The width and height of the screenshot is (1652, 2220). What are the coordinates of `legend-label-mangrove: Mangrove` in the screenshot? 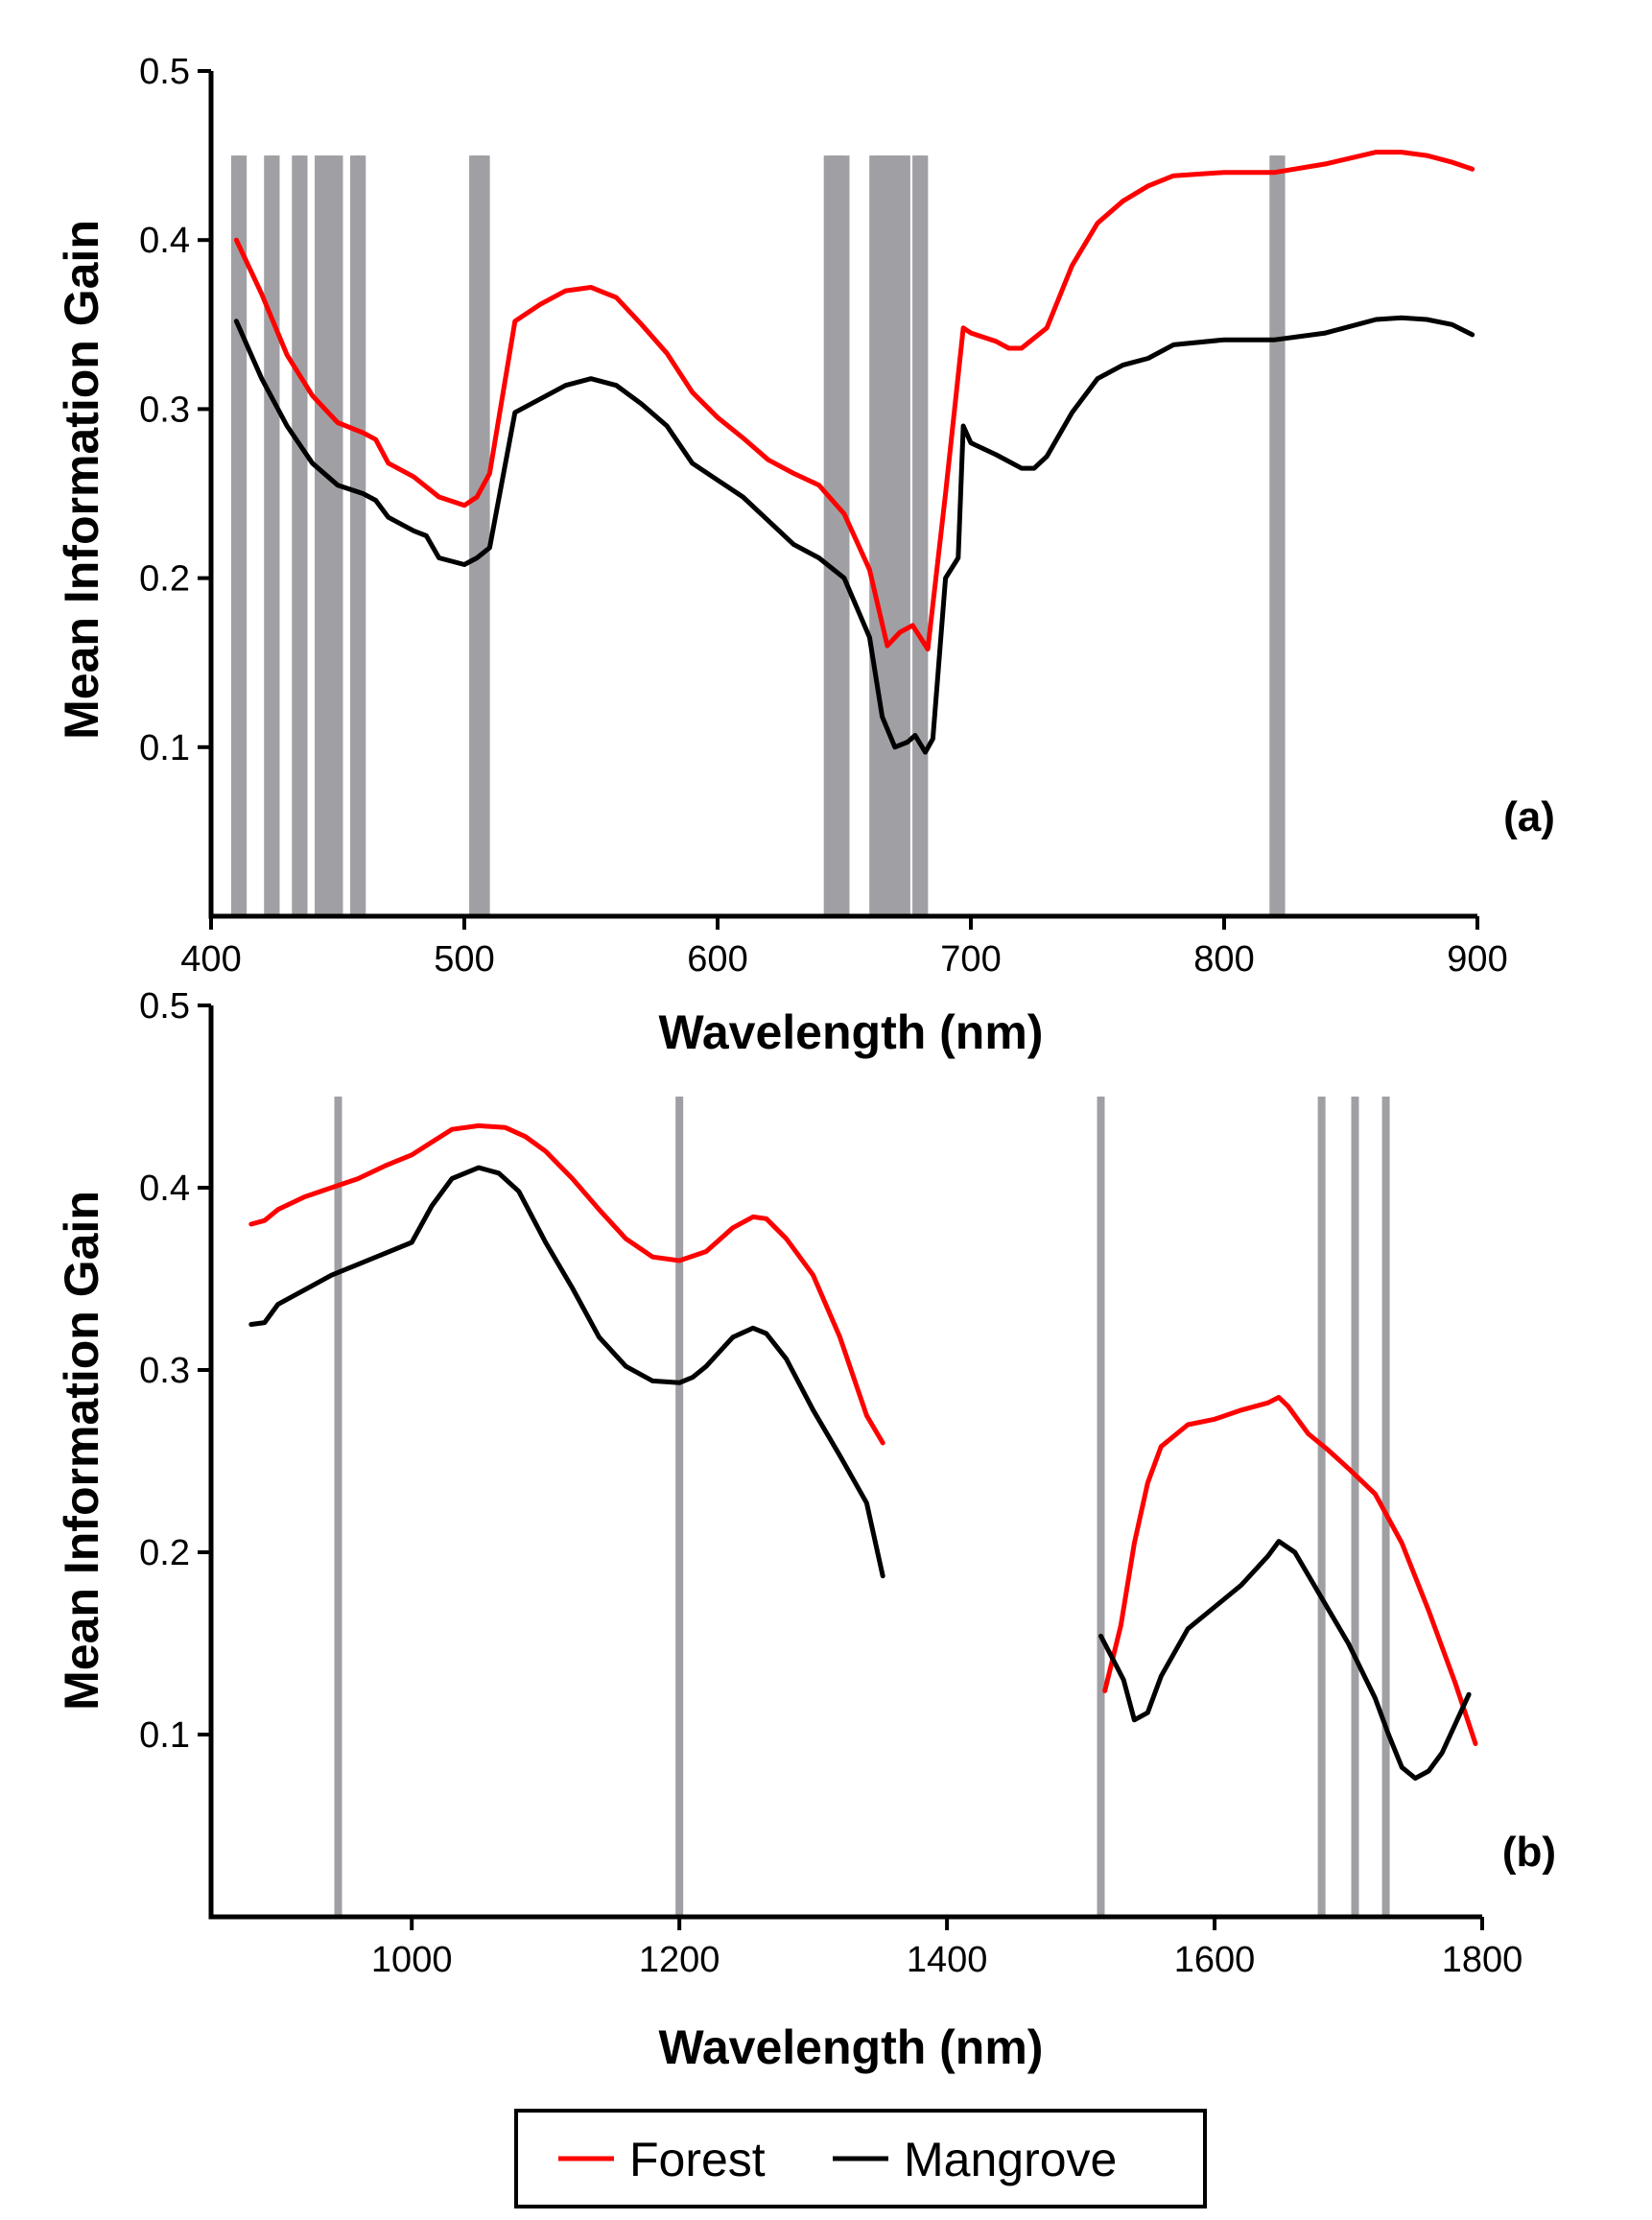 It's located at (1011, 2159).